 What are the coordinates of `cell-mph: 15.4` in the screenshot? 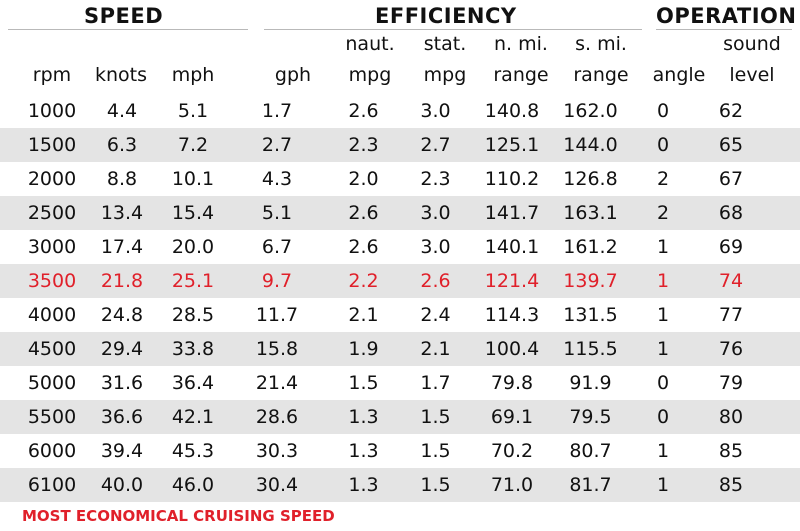 It's located at (193, 213).